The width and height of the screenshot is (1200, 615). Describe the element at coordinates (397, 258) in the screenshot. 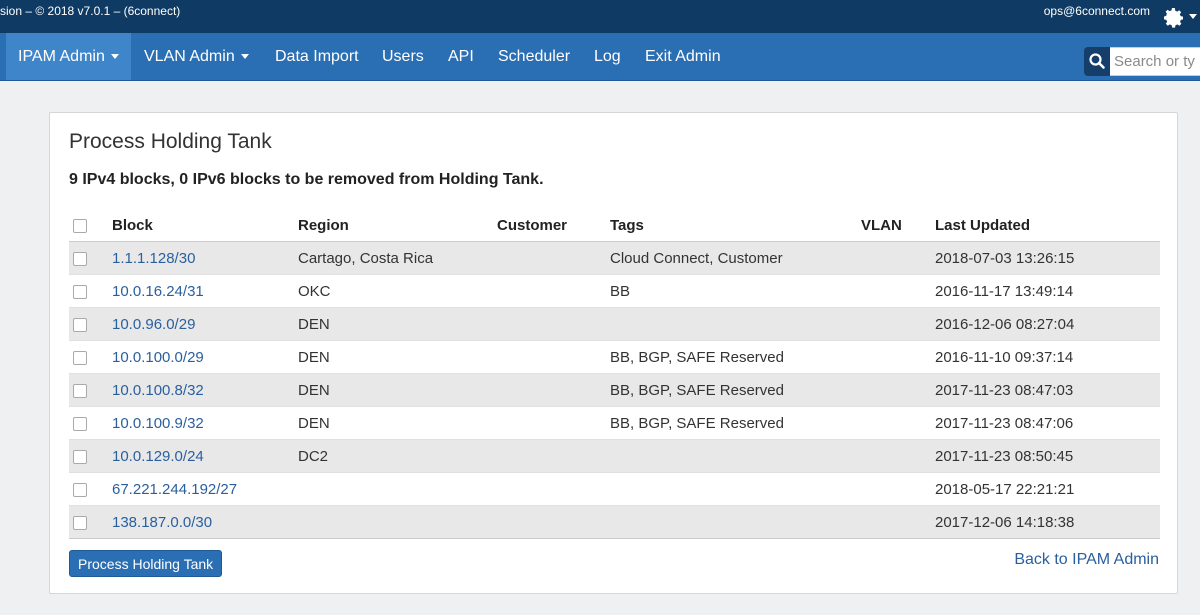

I see `region-cell: Cartago, Costa Rica` at that location.